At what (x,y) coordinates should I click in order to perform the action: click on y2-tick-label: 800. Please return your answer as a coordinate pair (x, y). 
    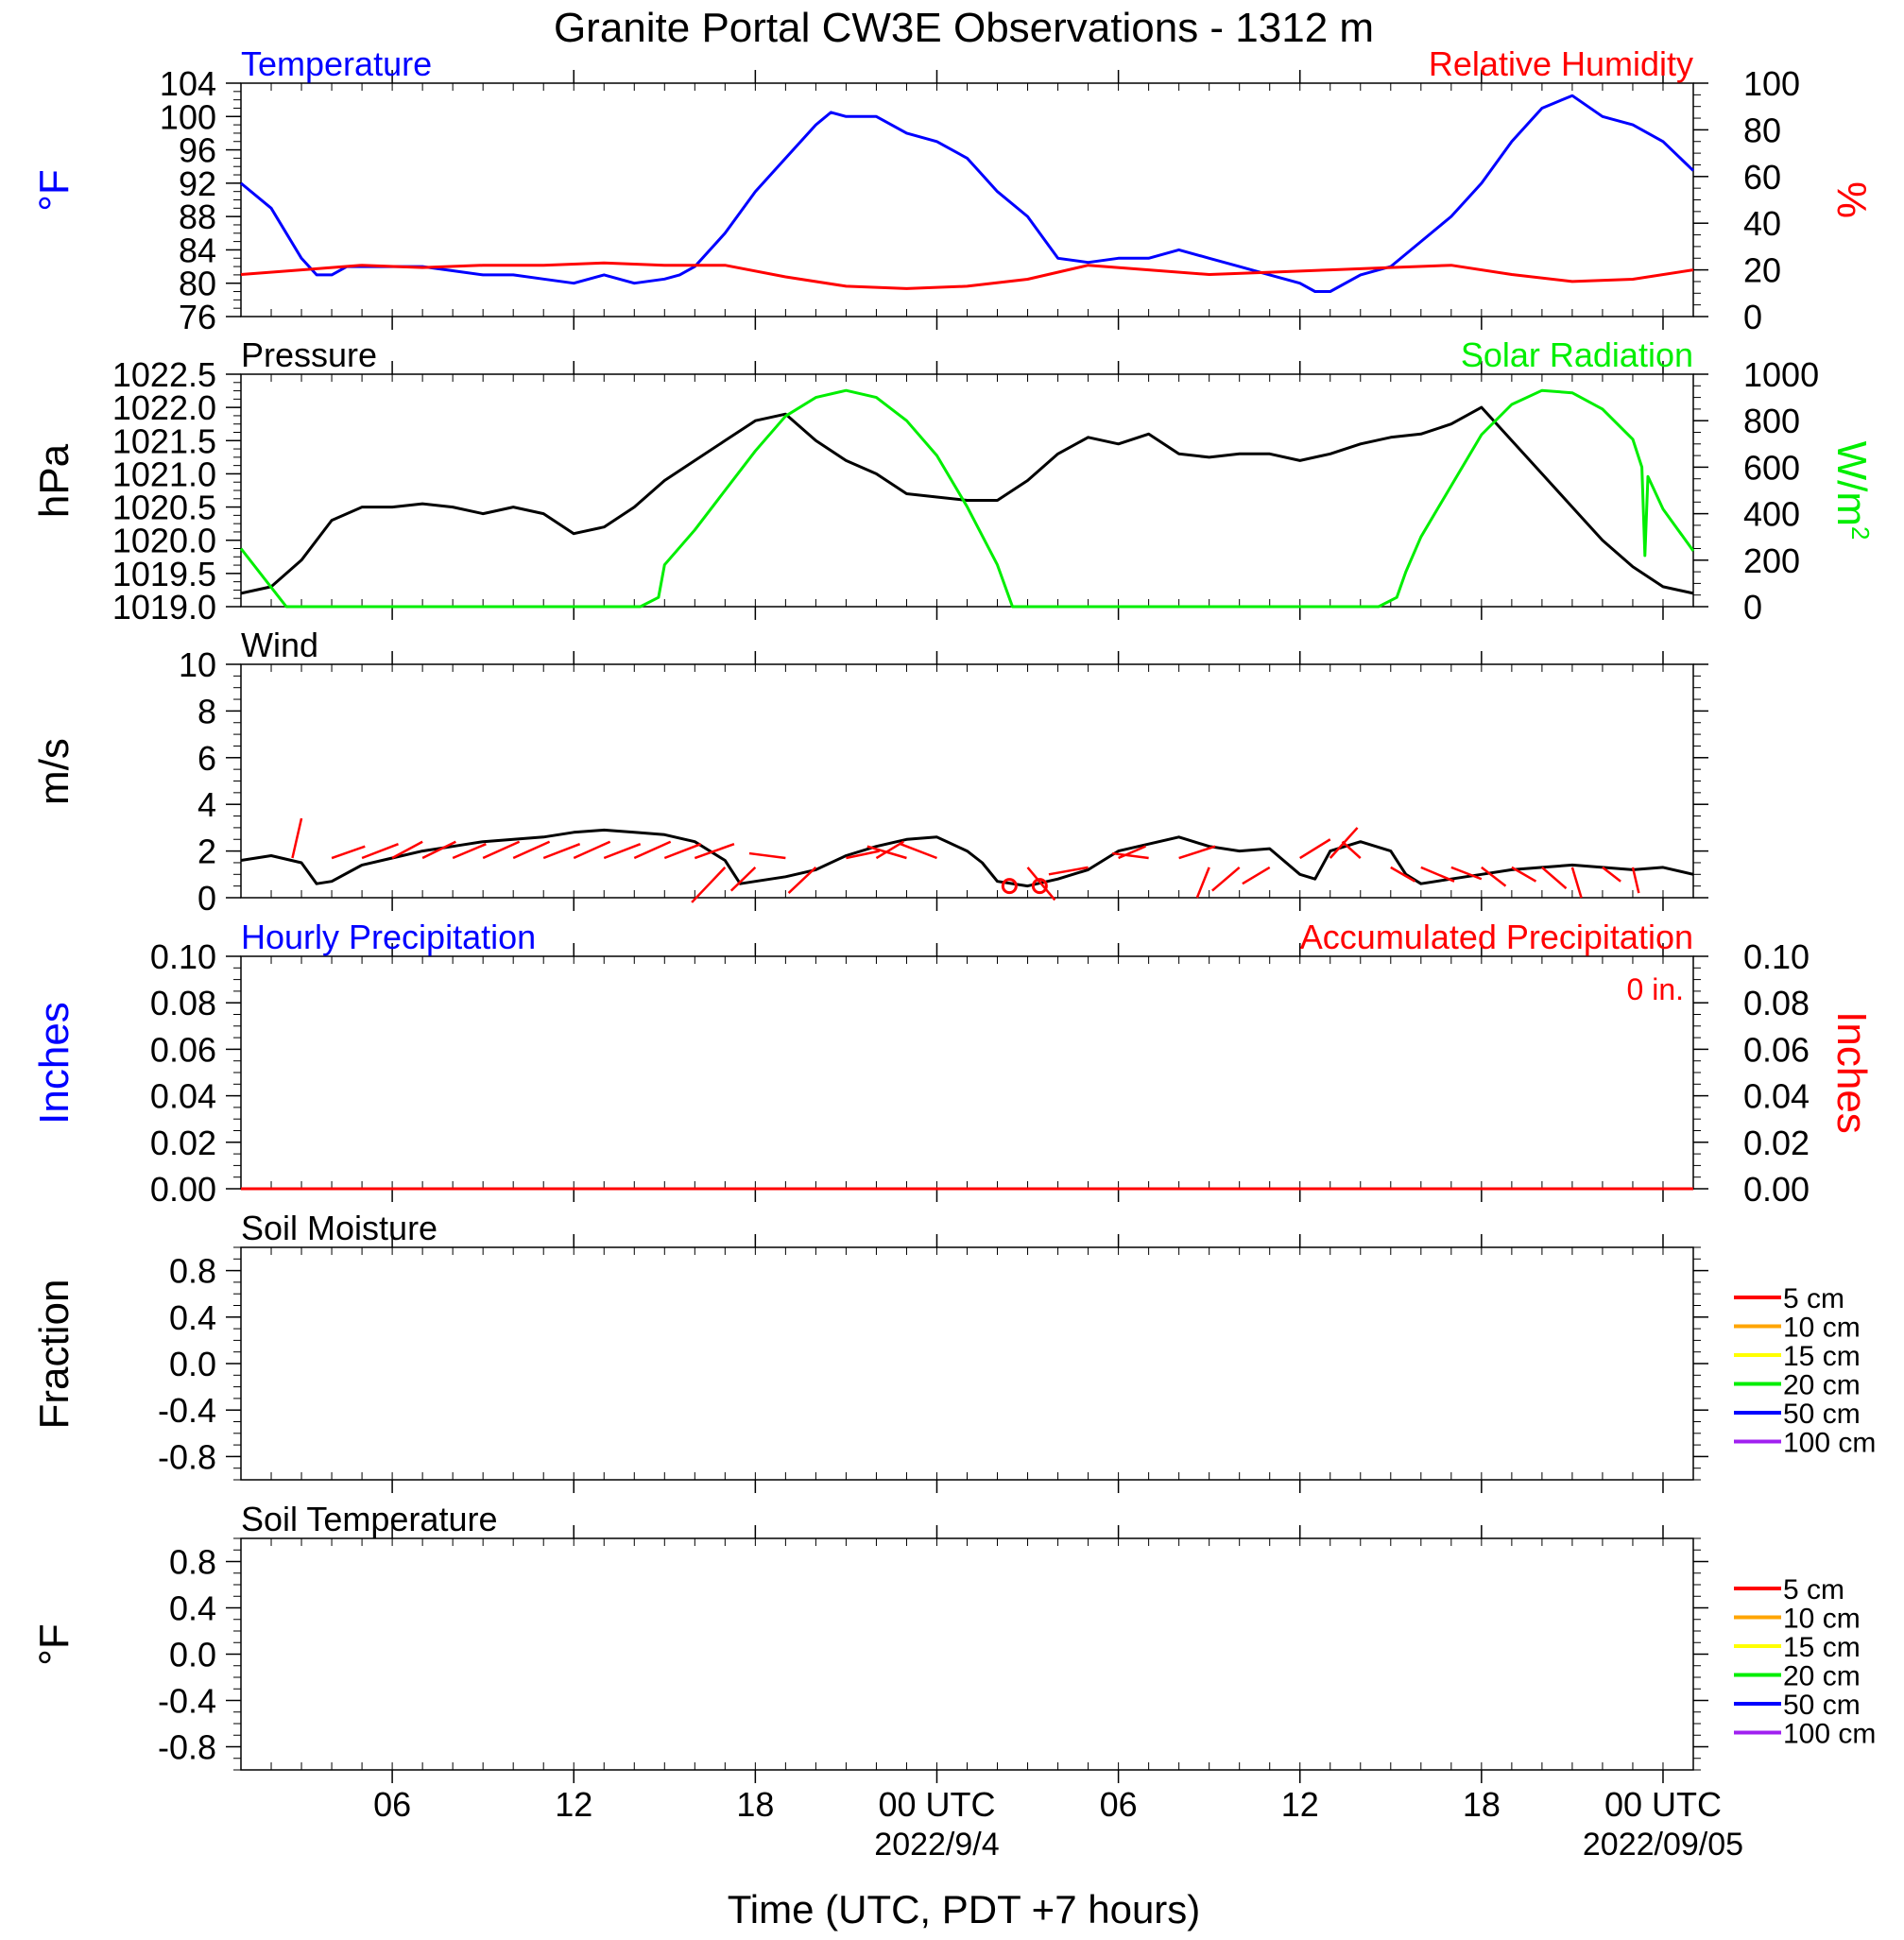
    Looking at the image, I should click on (1772, 421).